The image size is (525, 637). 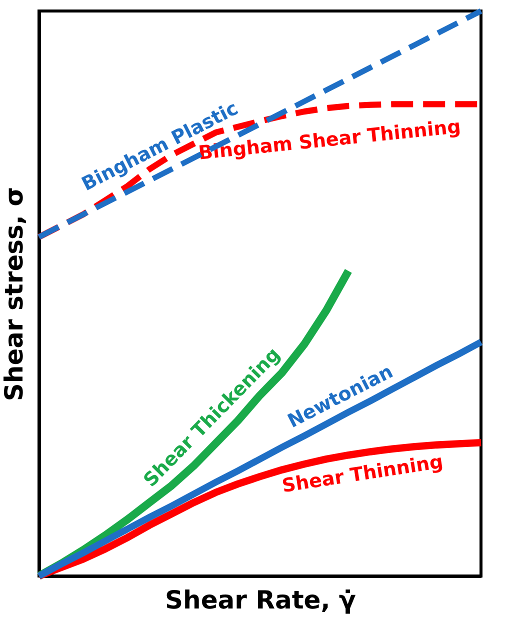 What do you see at coordinates (14, 294) in the screenshot?
I see `y-axis-title: Shear stress, σ` at bounding box center [14, 294].